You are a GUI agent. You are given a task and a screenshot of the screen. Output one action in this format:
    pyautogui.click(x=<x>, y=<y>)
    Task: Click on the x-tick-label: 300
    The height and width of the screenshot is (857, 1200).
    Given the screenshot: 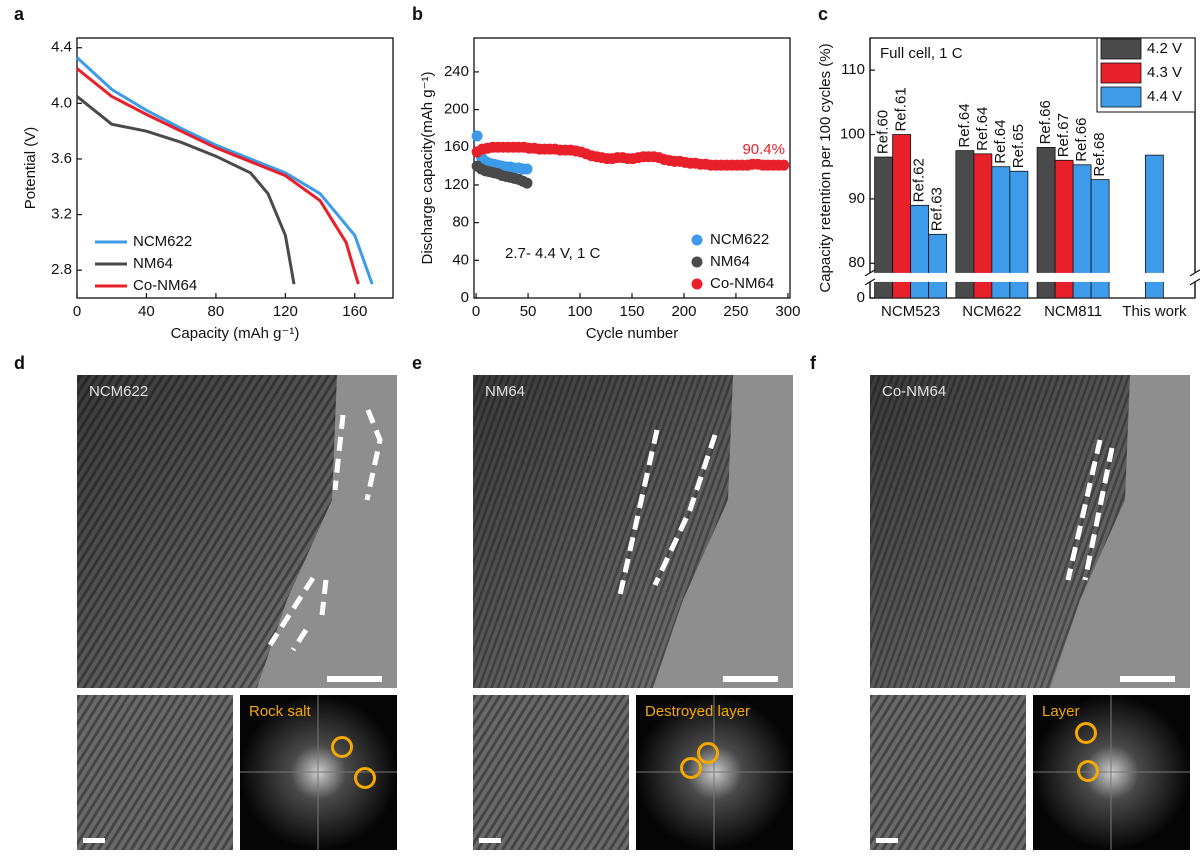 What is the action you would take?
    pyautogui.click(x=787, y=311)
    